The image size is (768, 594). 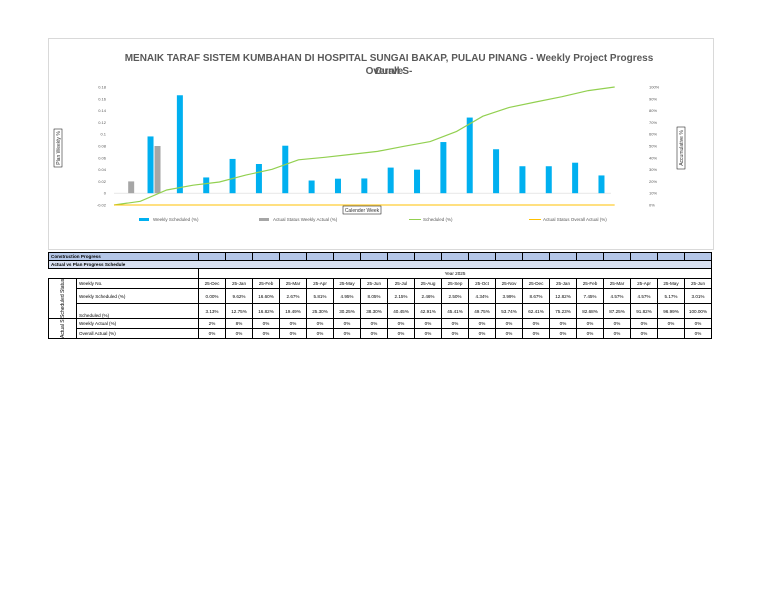 What do you see at coordinates (293, 311) in the screenshot?
I see `scheduled-cell: 19.49%` at bounding box center [293, 311].